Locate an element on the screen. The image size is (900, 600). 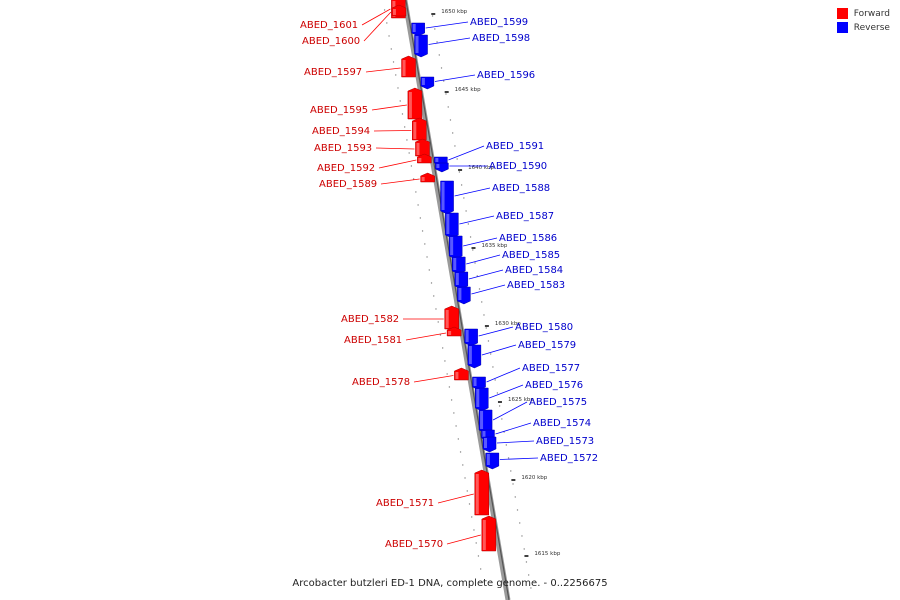
tick-label: 1650 kbp is located at coordinates (454, 12).